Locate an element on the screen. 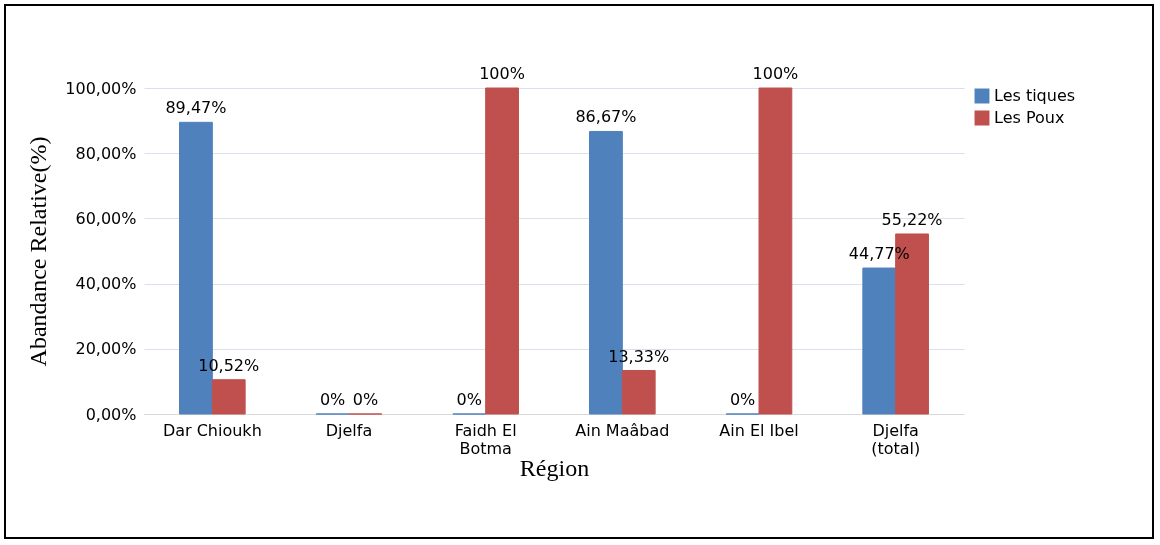 The width and height of the screenshot is (1160, 545). y-tick-label: 40,00% is located at coordinates (106, 284).